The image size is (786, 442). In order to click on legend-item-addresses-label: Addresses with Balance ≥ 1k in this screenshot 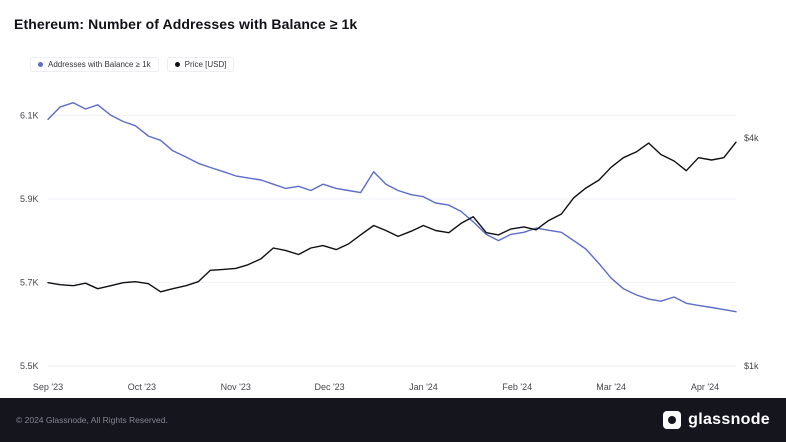, I will do `click(99, 64)`.